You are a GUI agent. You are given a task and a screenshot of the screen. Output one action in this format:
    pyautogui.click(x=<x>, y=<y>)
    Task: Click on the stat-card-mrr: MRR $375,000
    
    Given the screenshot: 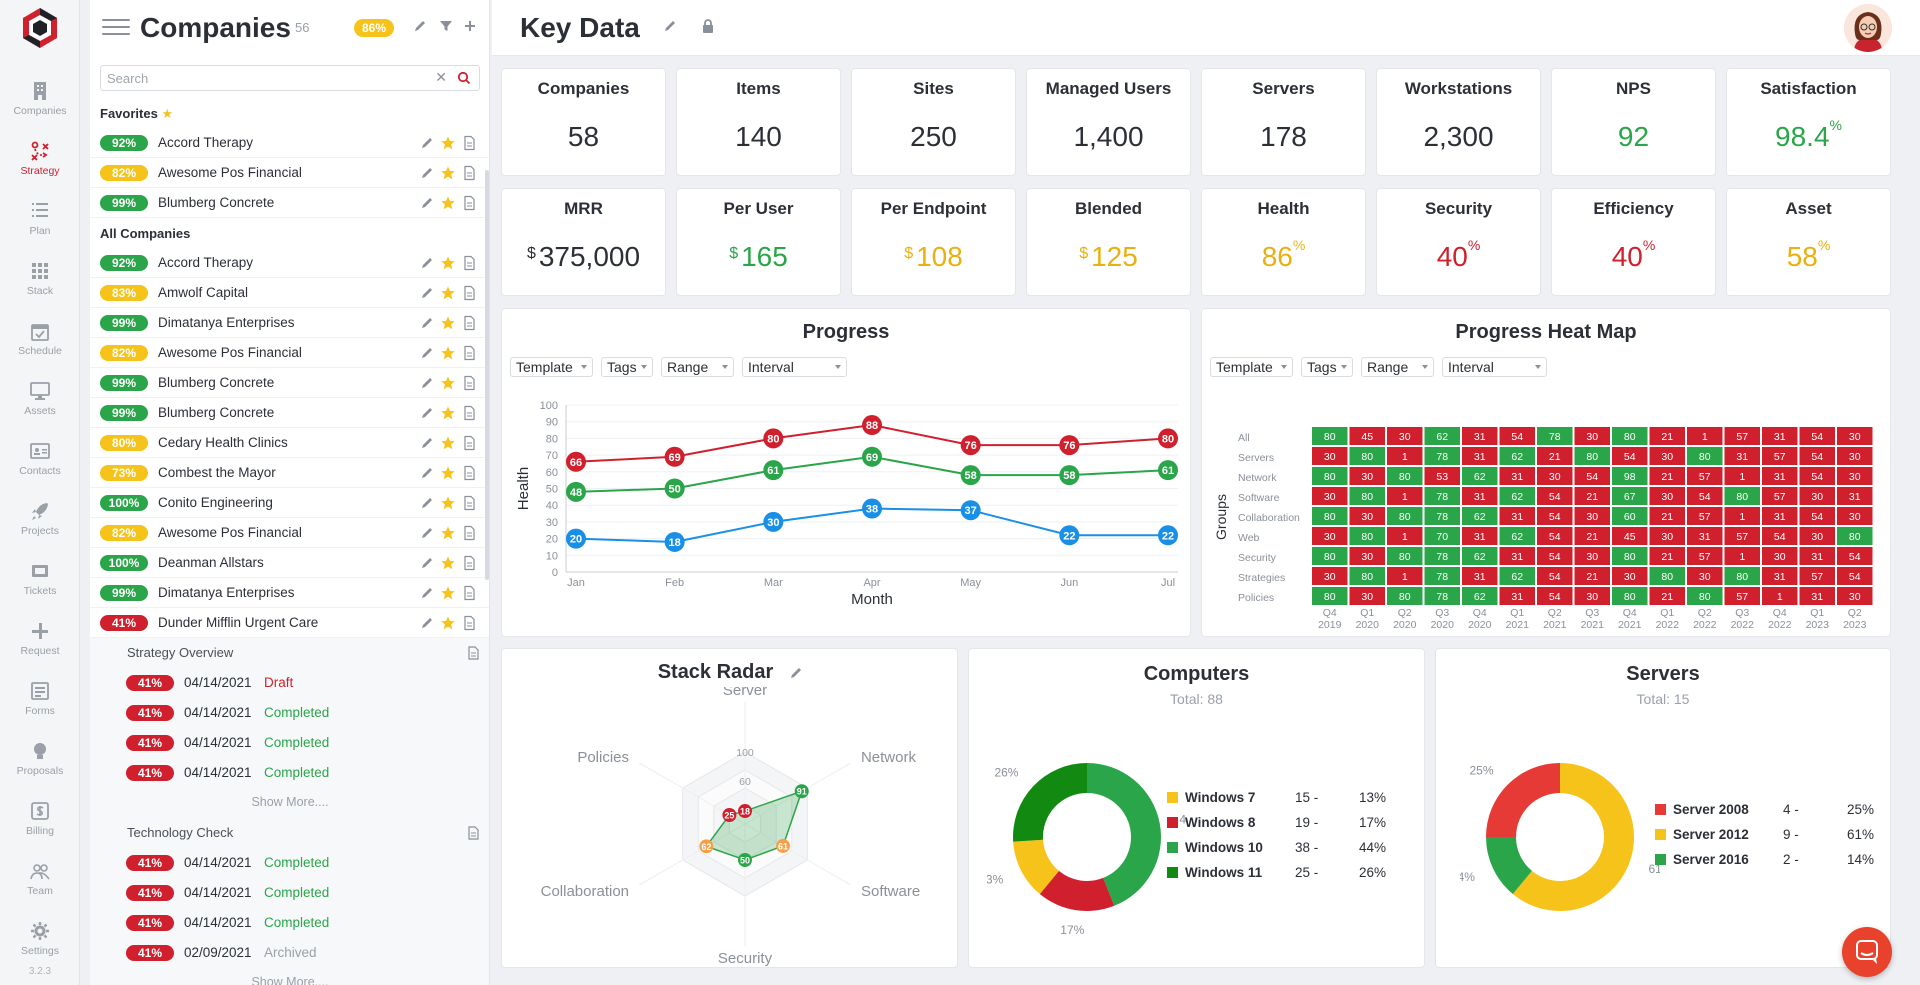 What is the action you would take?
    pyautogui.click(x=583, y=242)
    